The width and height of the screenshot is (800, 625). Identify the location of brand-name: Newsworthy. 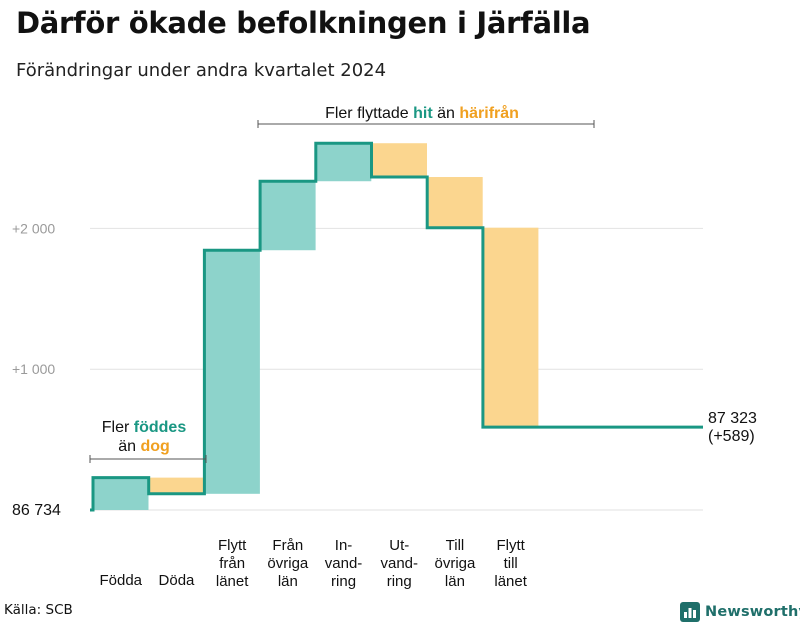
(752, 612).